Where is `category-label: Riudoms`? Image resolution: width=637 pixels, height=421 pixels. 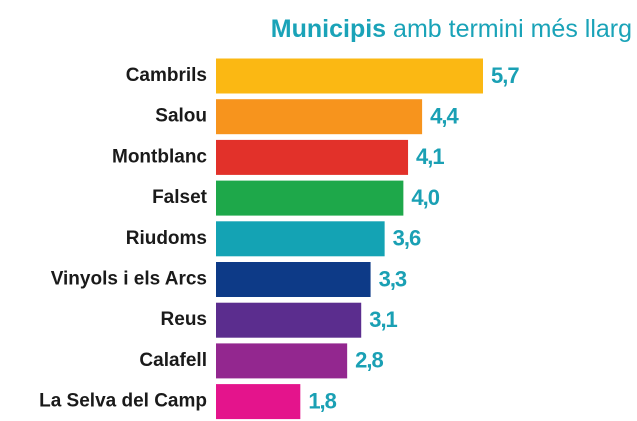 category-label: Riudoms is located at coordinates (166, 238).